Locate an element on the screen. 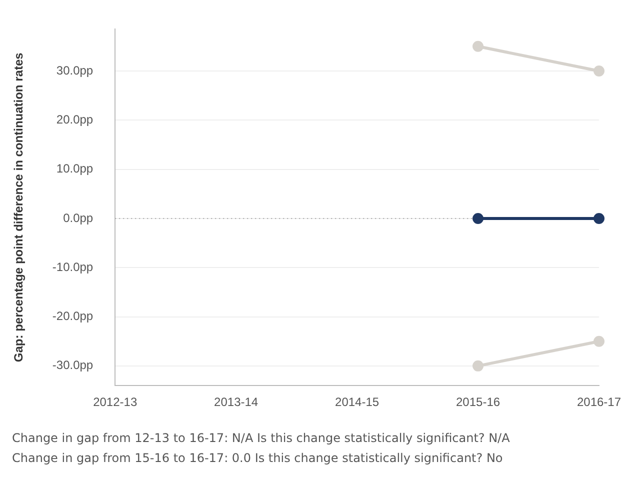 This screenshot has width=633, height=480. y-tick-label: 20.0pp is located at coordinates (75, 119).